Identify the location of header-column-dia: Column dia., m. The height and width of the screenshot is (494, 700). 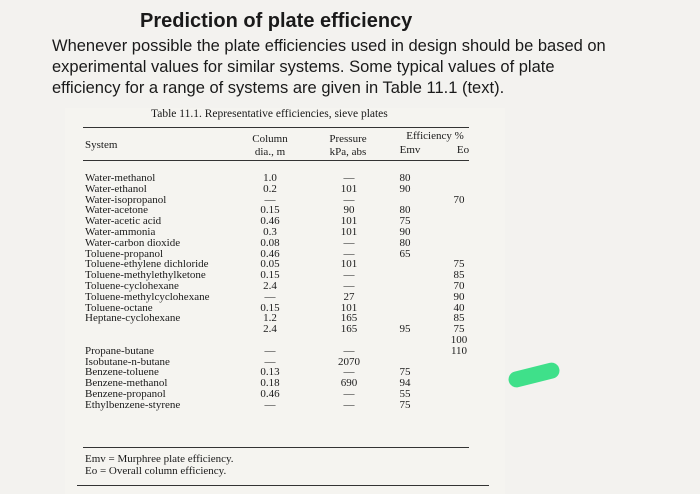
(270, 146).